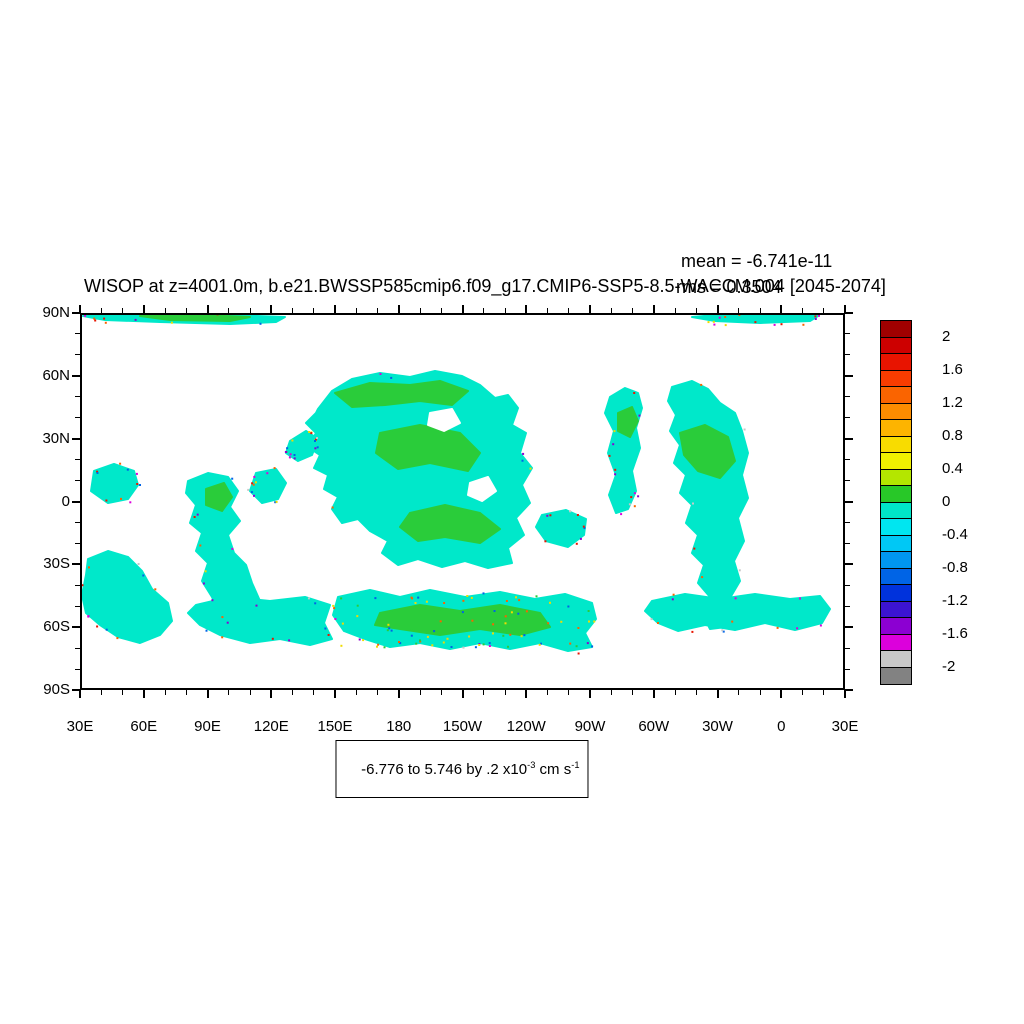 The image size is (1024, 1024). I want to click on colorbar-label: 0, so click(946, 501).